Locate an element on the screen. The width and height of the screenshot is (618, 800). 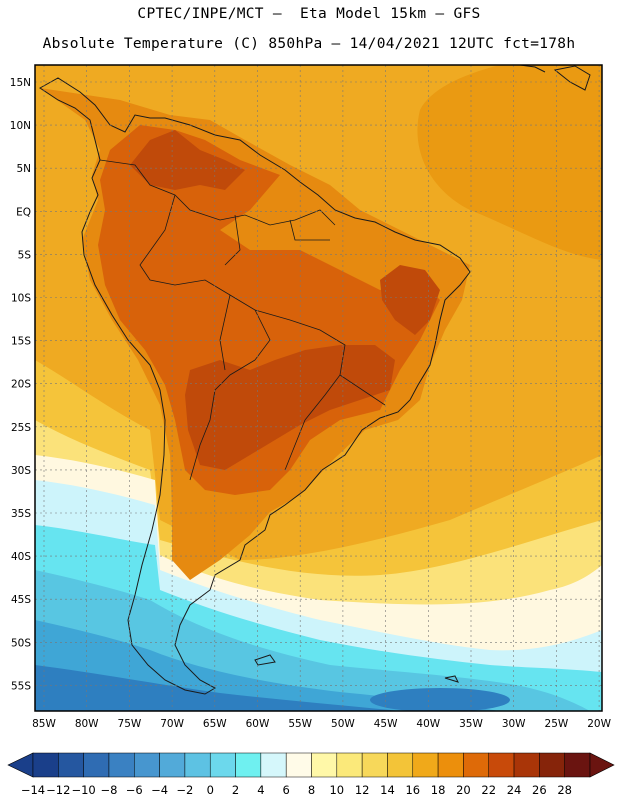
colorbar-label: 0 is located at coordinates (210, 790).